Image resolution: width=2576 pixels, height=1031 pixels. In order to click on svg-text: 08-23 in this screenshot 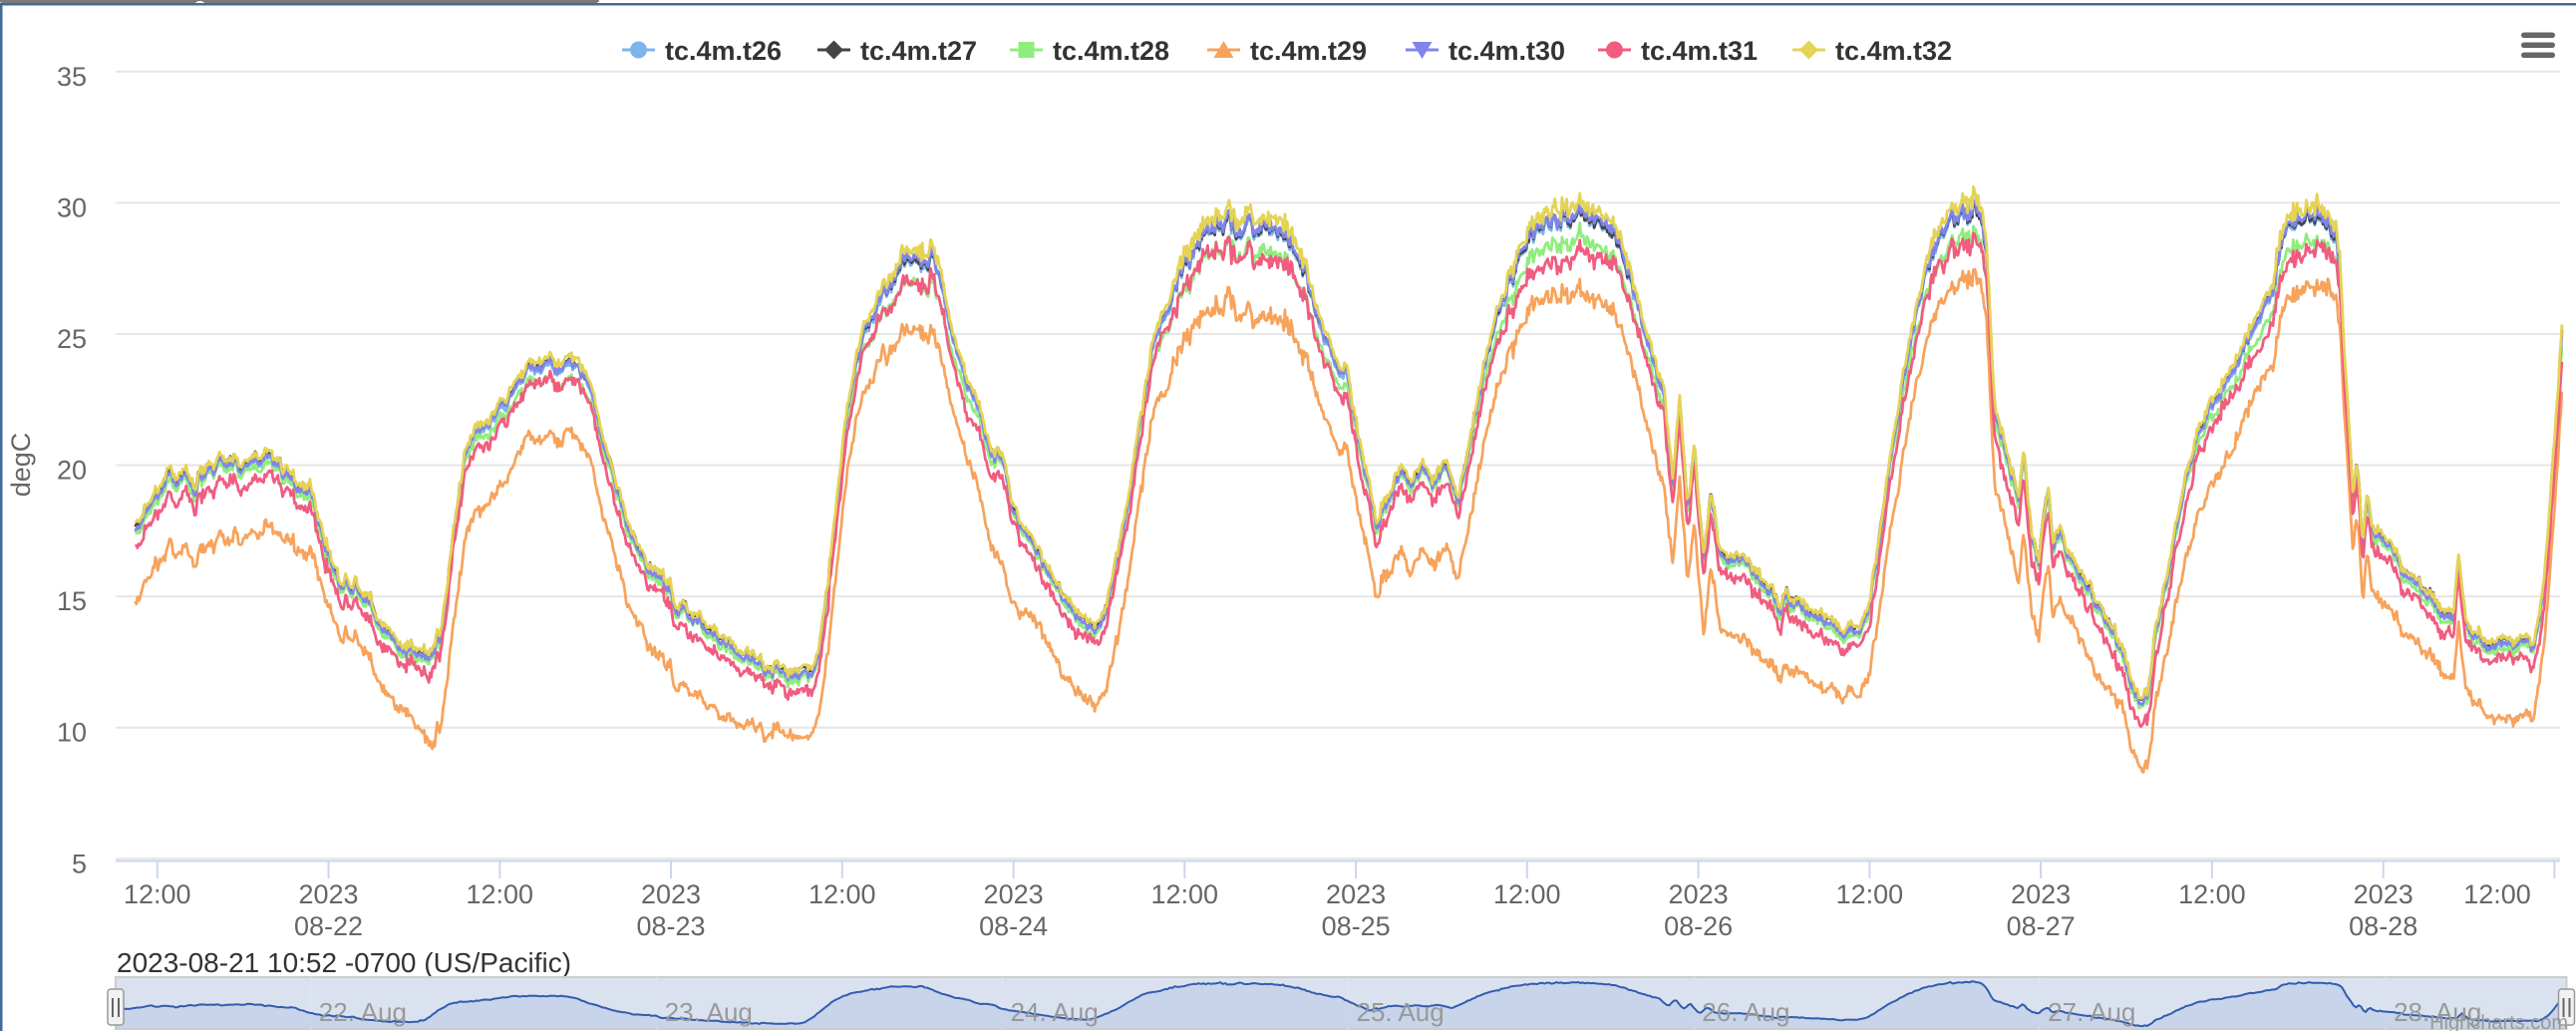, I will do `click(670, 926)`.